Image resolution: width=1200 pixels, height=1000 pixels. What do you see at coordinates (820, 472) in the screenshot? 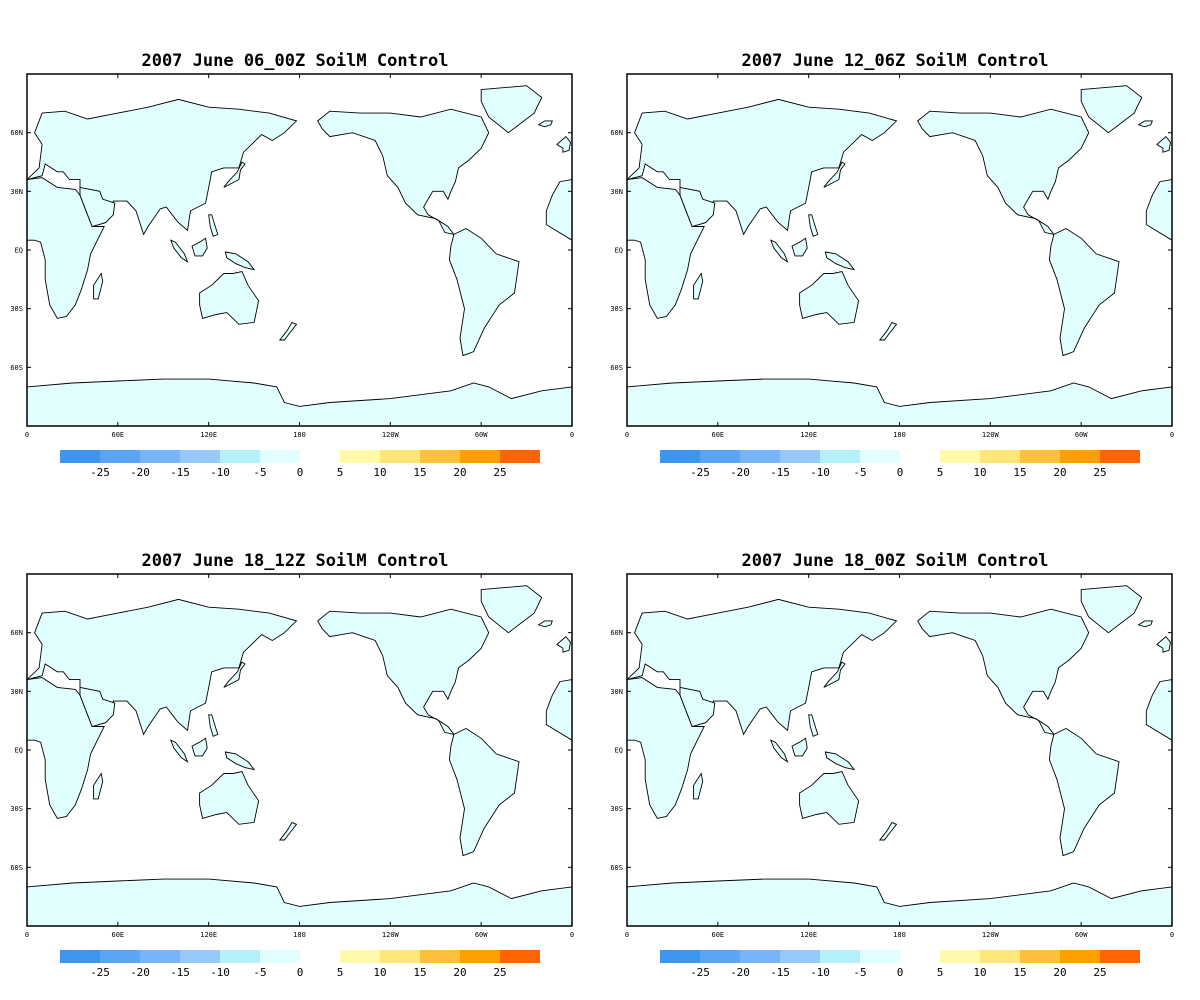
I see `colorbar-label: -10` at bounding box center [820, 472].